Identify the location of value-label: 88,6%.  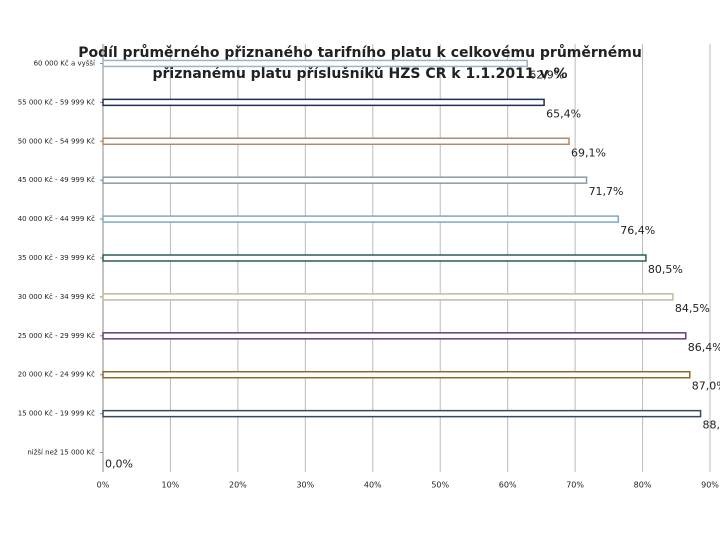
(711, 425).